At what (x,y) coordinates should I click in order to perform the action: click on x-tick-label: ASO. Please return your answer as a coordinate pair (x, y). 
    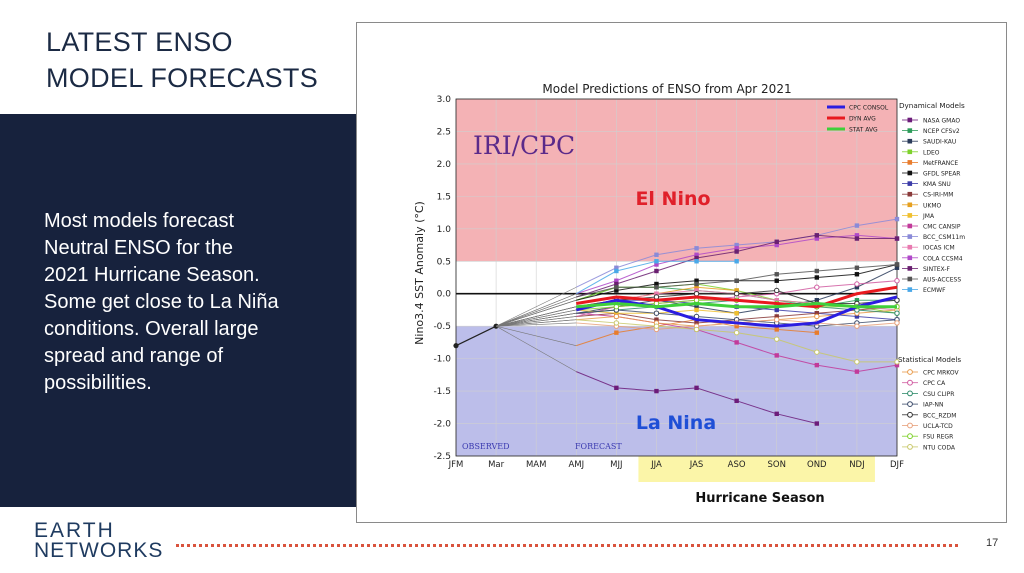
    Looking at the image, I should click on (737, 465).